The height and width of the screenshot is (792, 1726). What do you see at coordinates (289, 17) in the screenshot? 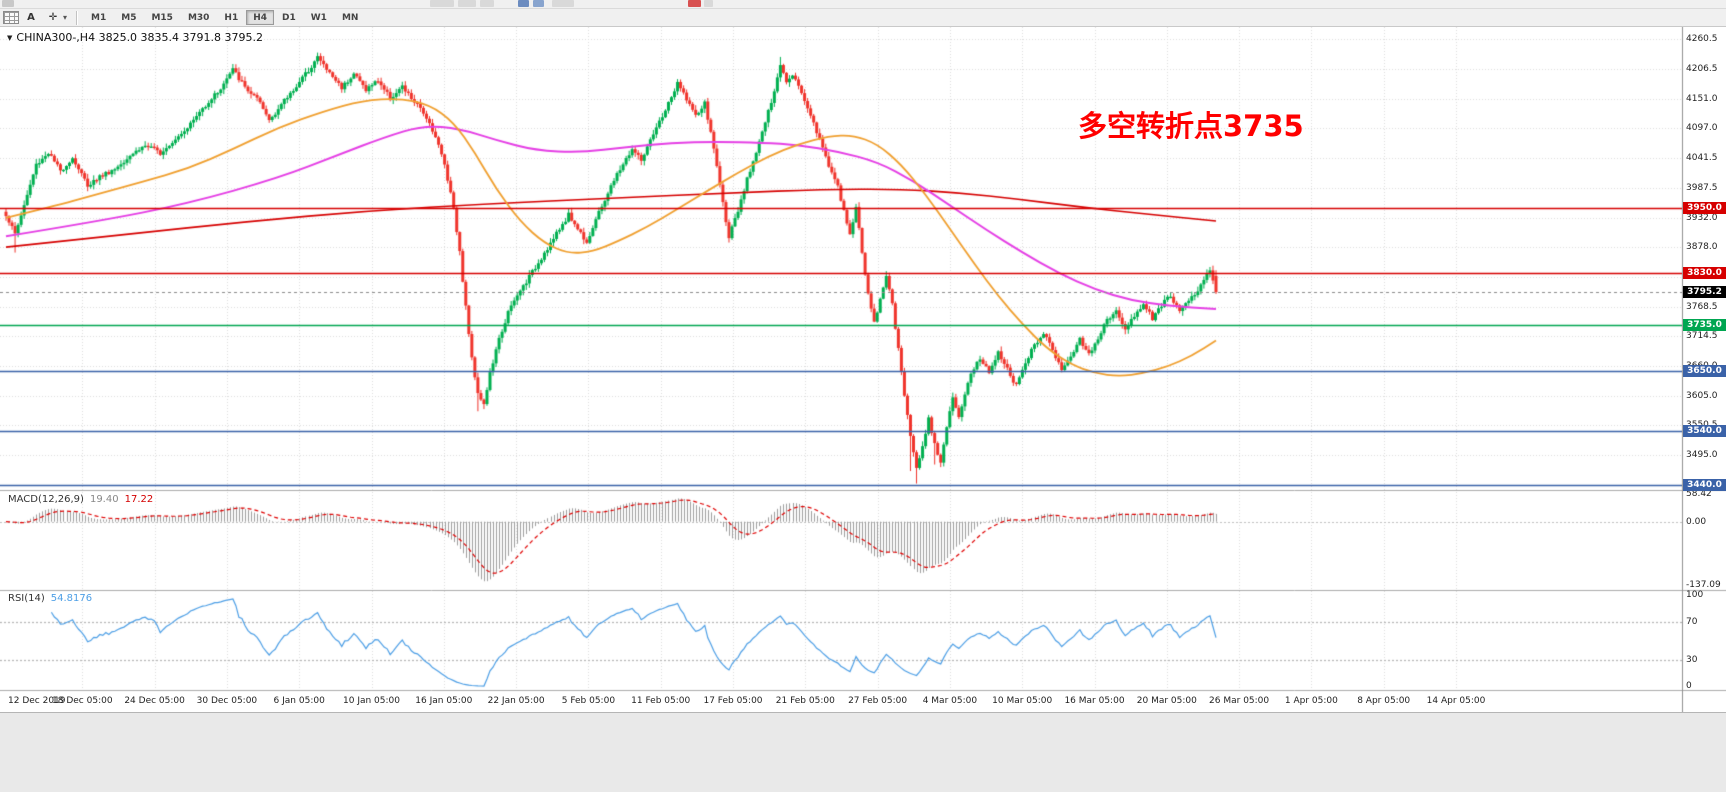
I see `timeframe-button-d1: D1` at bounding box center [289, 17].